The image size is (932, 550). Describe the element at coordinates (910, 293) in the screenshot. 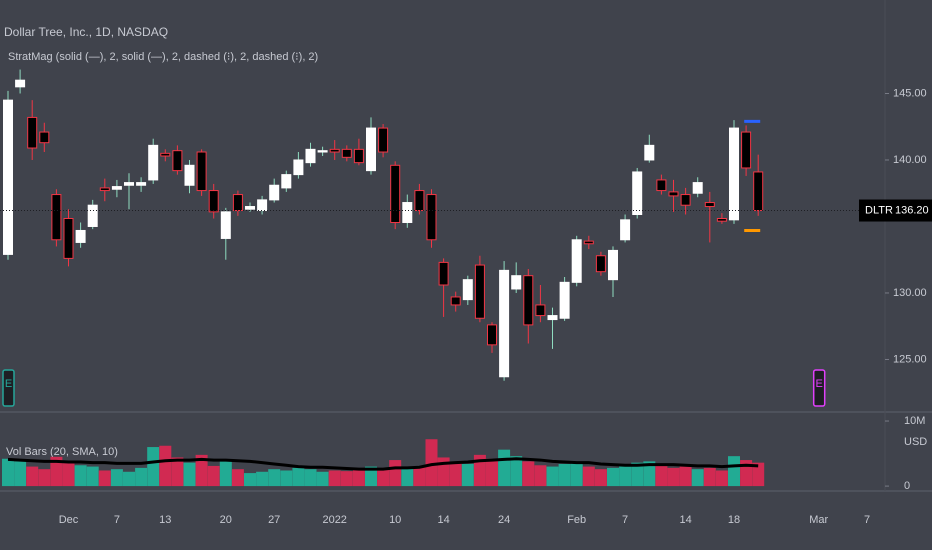

I see `y-tick-label: 130.00` at that location.